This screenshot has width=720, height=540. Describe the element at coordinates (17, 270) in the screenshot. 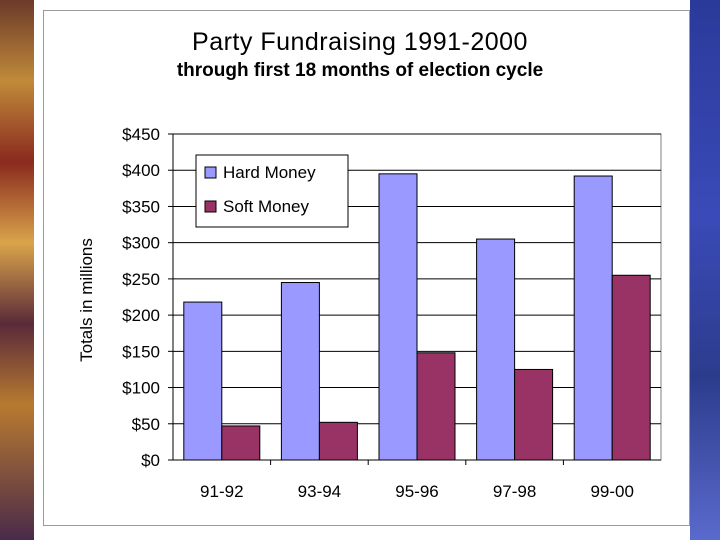

I see `background-left-decoration` at that location.